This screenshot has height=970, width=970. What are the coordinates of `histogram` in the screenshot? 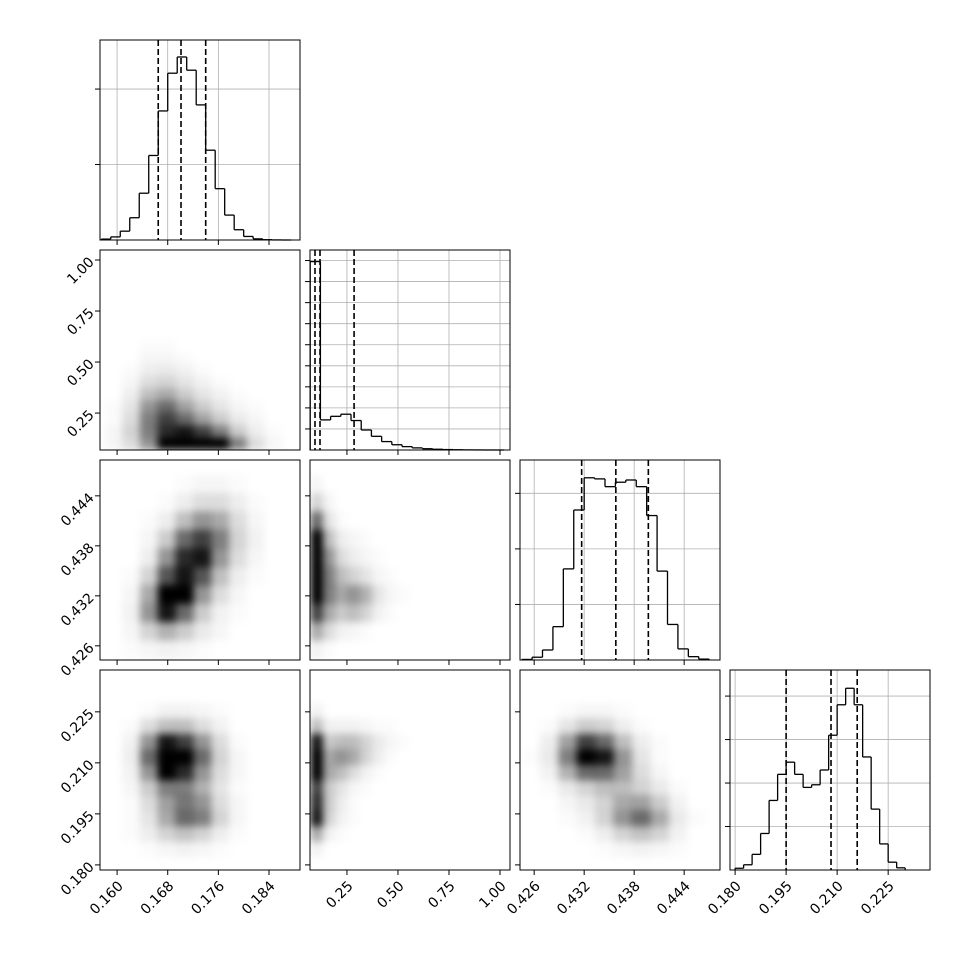 It's located at (820, 778).